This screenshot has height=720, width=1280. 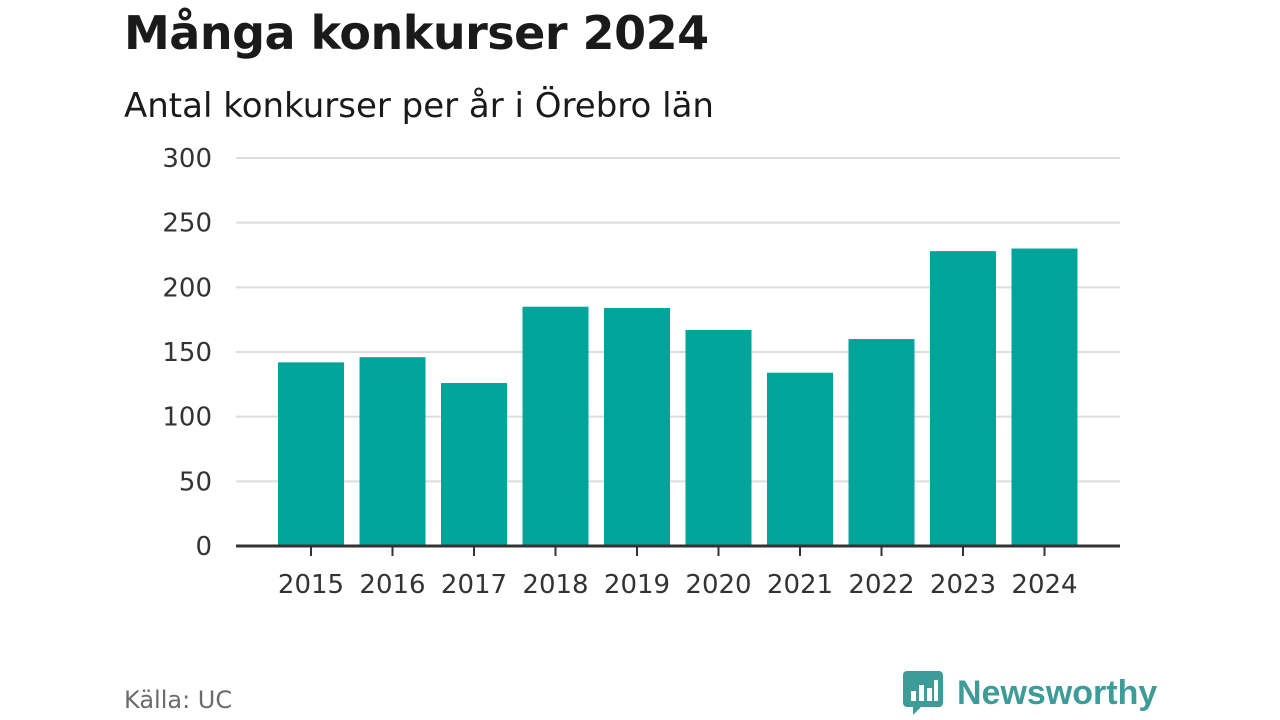 I want to click on x-tick-label: 2015, so click(x=311, y=585).